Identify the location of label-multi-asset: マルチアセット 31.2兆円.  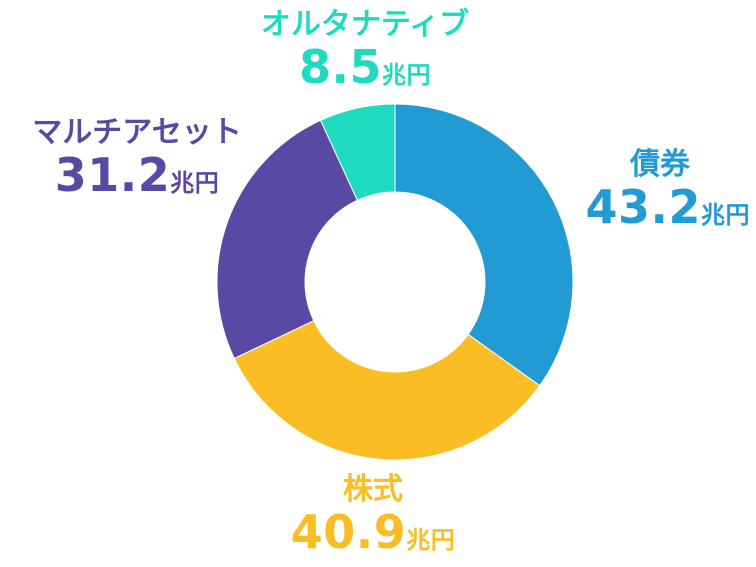
(137, 157).